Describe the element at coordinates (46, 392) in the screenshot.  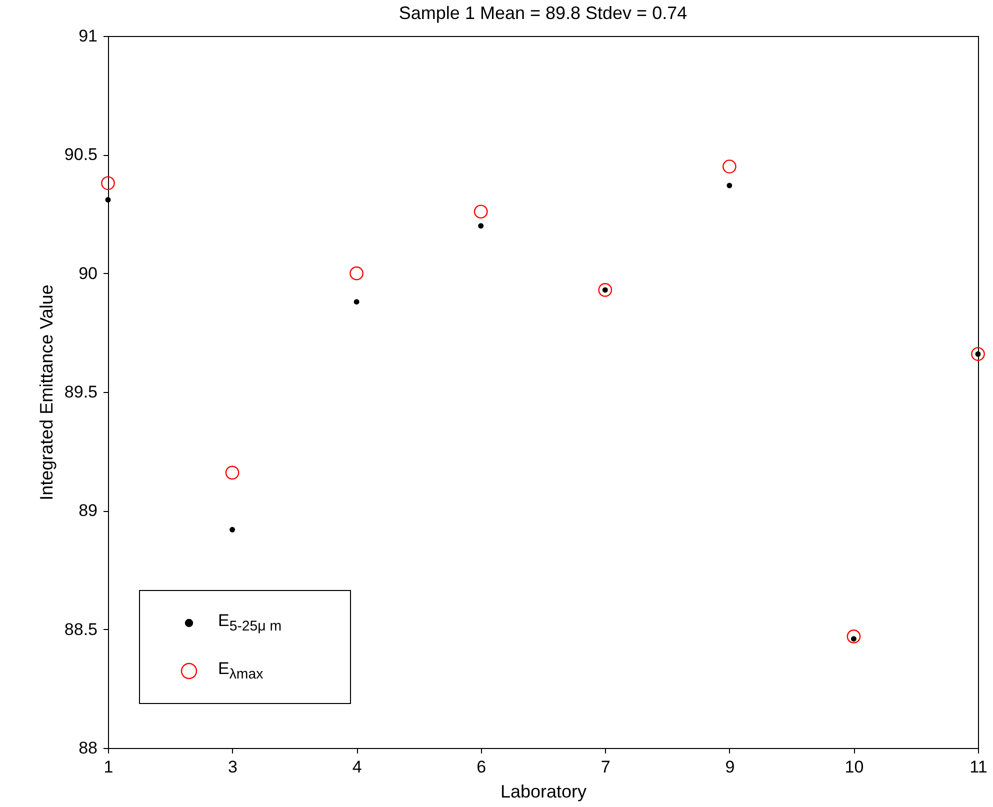
I see `y-axis-title: Integrated Emittance Value` at that location.